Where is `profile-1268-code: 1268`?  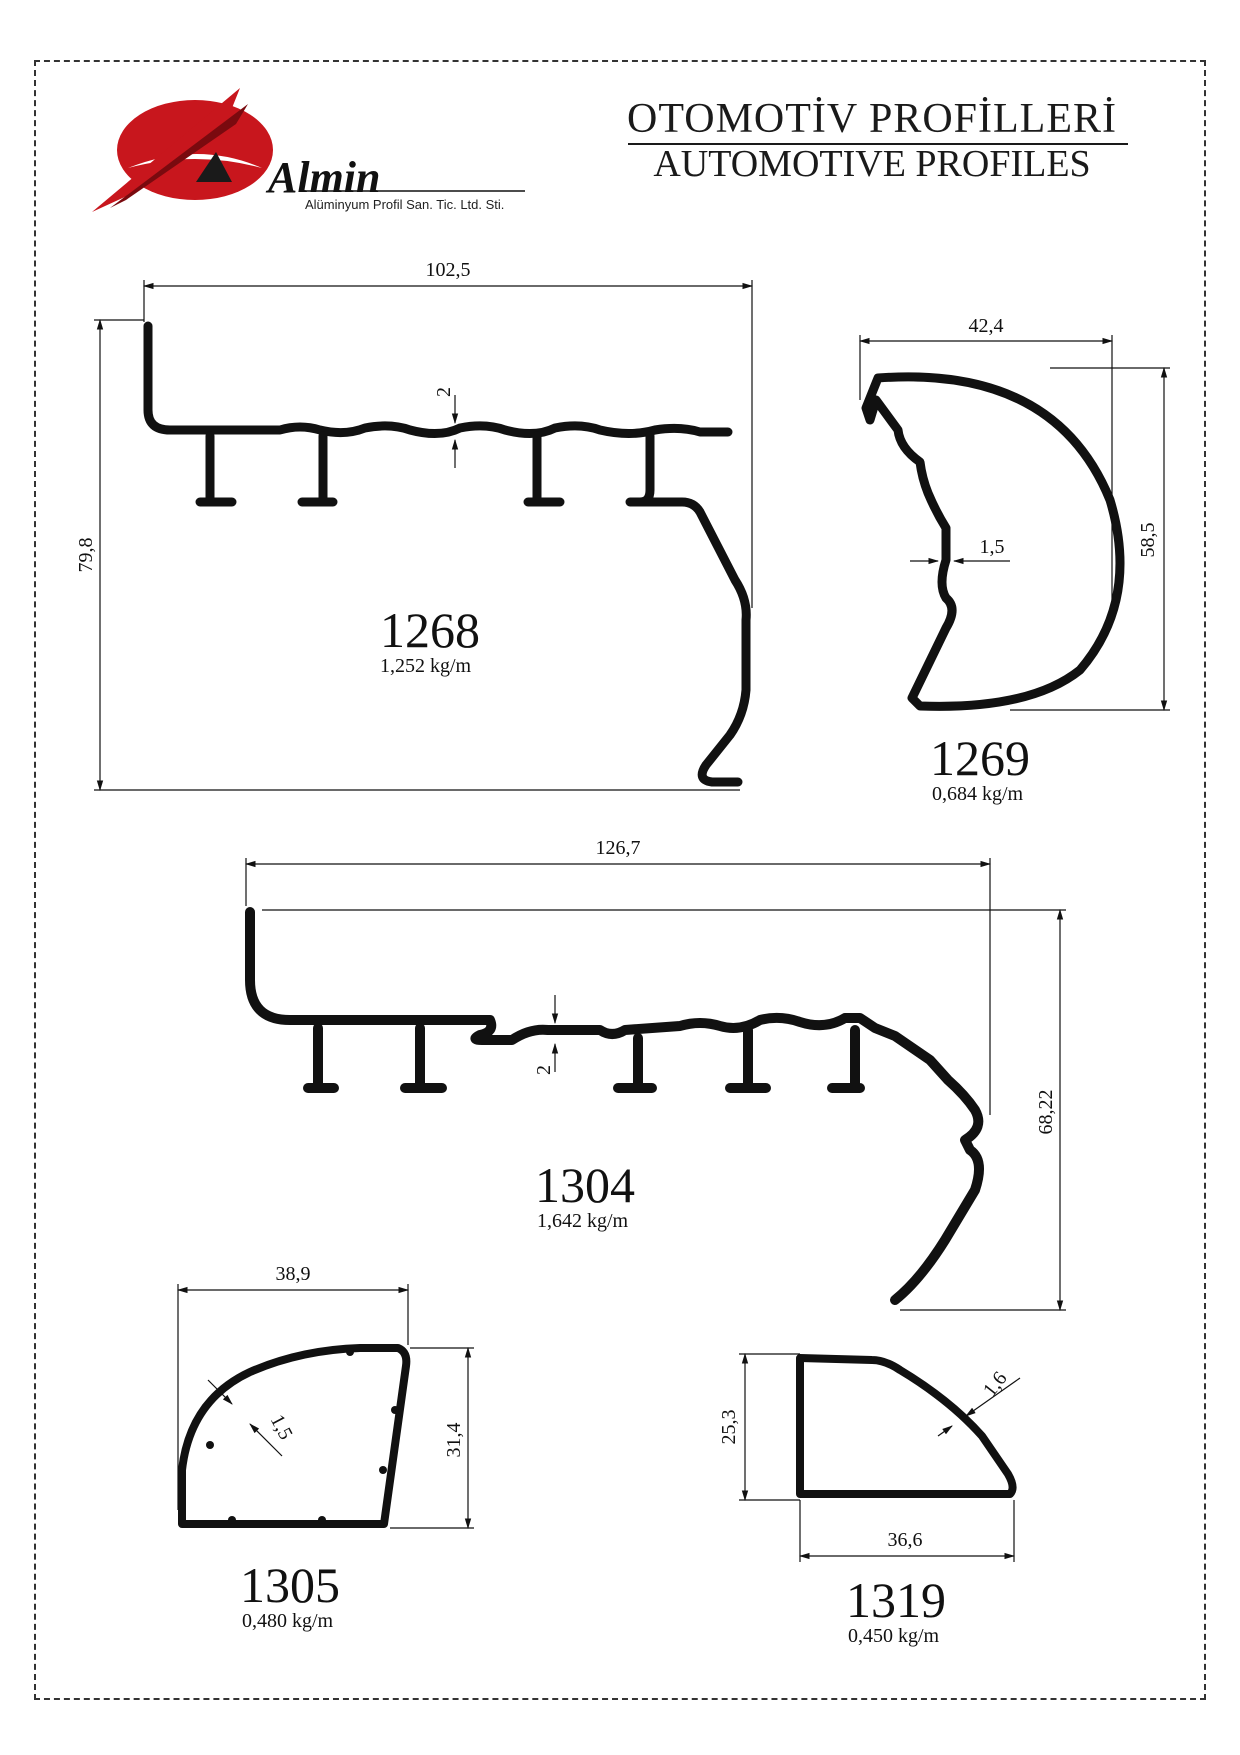 profile-1268-code: 1268 is located at coordinates (430, 630).